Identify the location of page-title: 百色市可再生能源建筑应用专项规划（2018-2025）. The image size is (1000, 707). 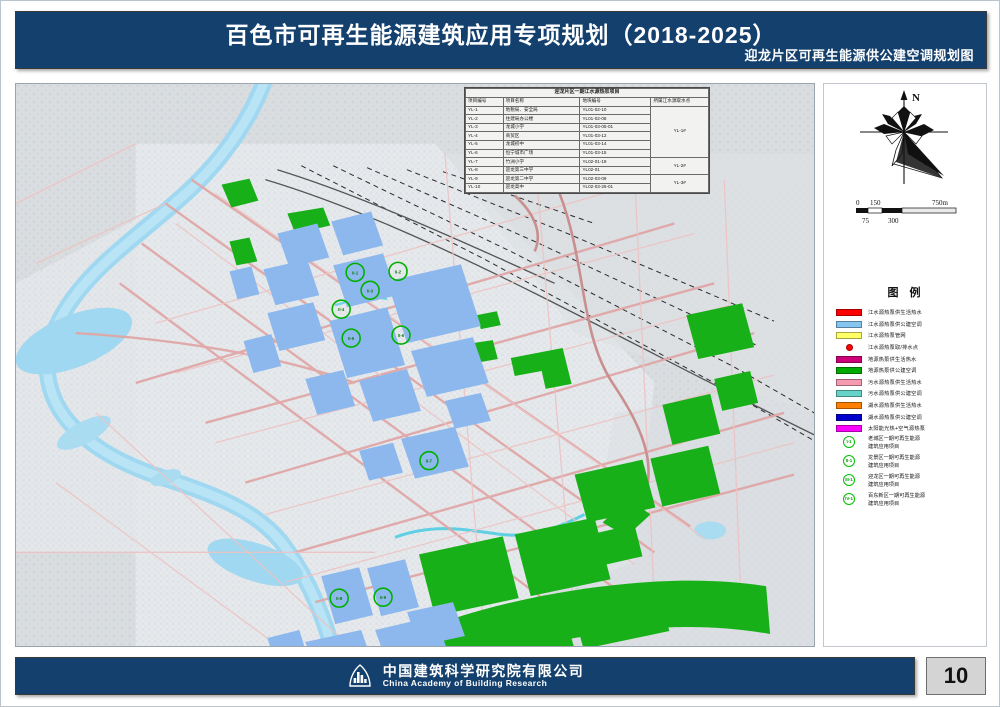
(501, 35).